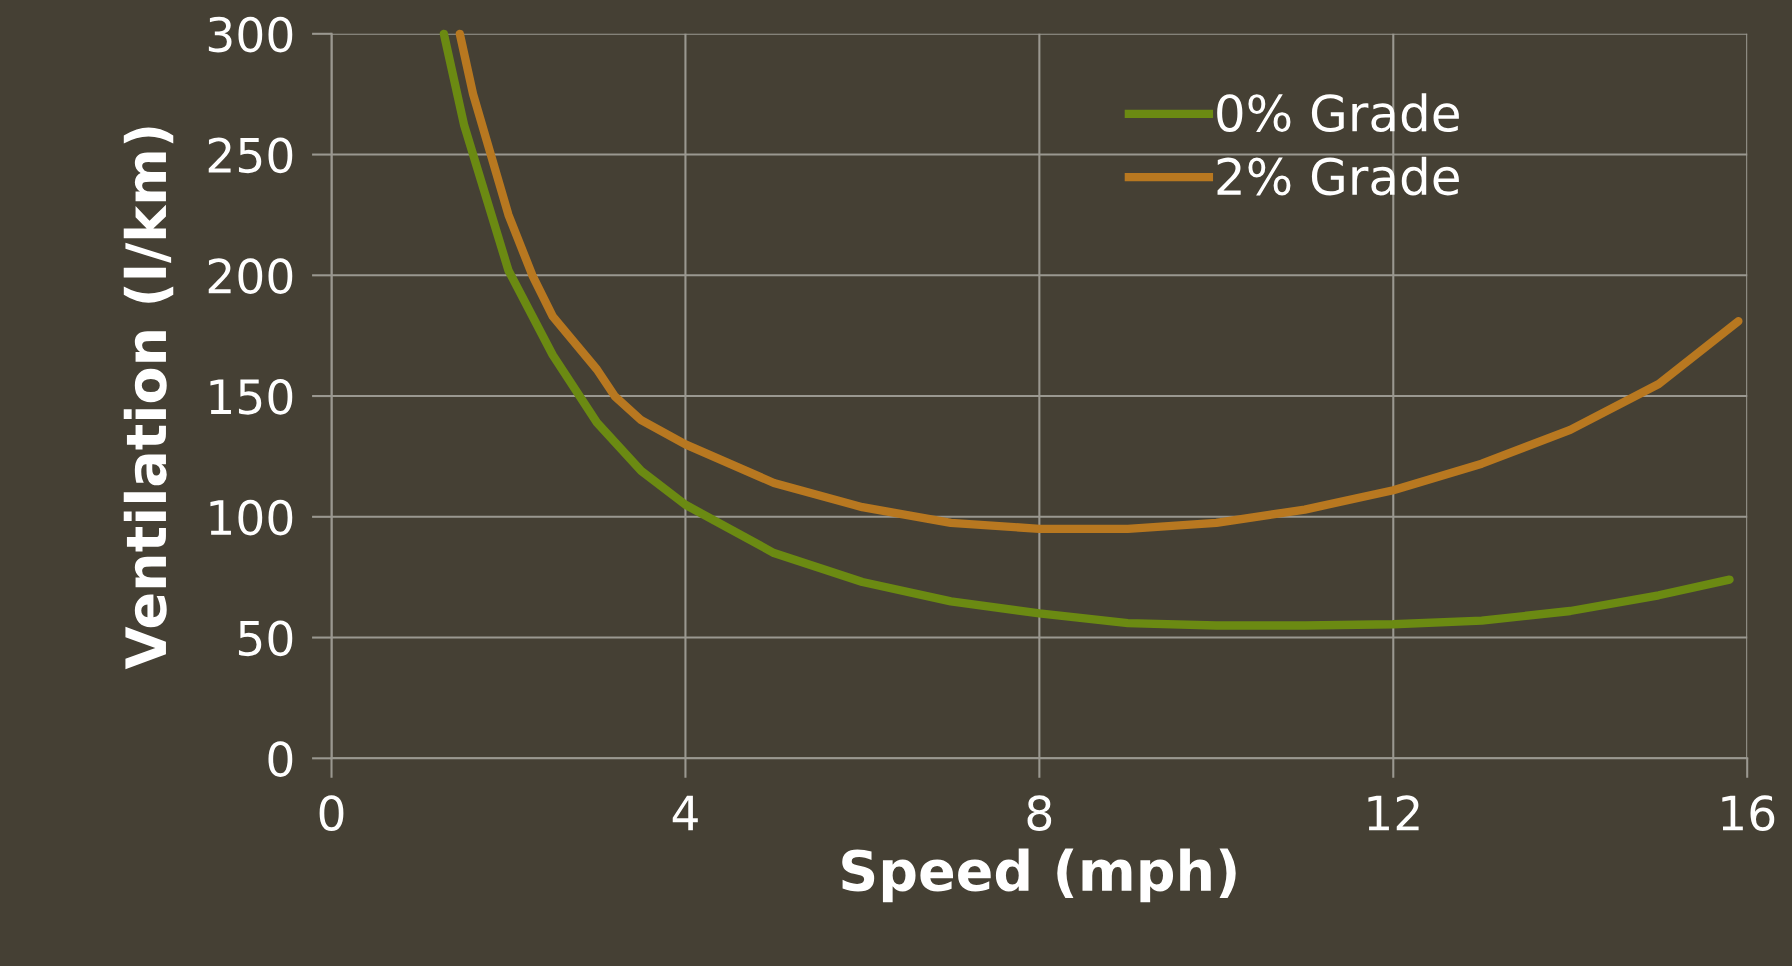 The height and width of the screenshot is (966, 1792). Describe the element at coordinates (250, 155) in the screenshot. I see `y-tick-label: 250` at that location.